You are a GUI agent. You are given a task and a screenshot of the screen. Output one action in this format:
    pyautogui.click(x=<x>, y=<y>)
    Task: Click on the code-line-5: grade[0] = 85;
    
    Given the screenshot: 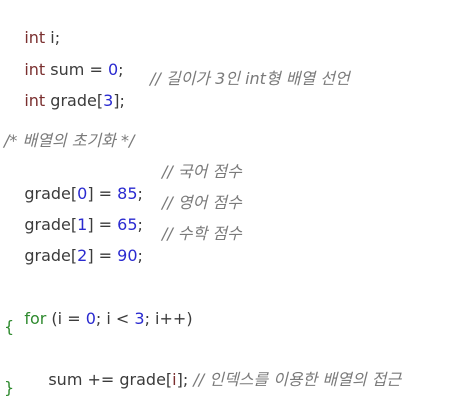 What is the action you would take?
    pyautogui.click(x=73, y=182)
    